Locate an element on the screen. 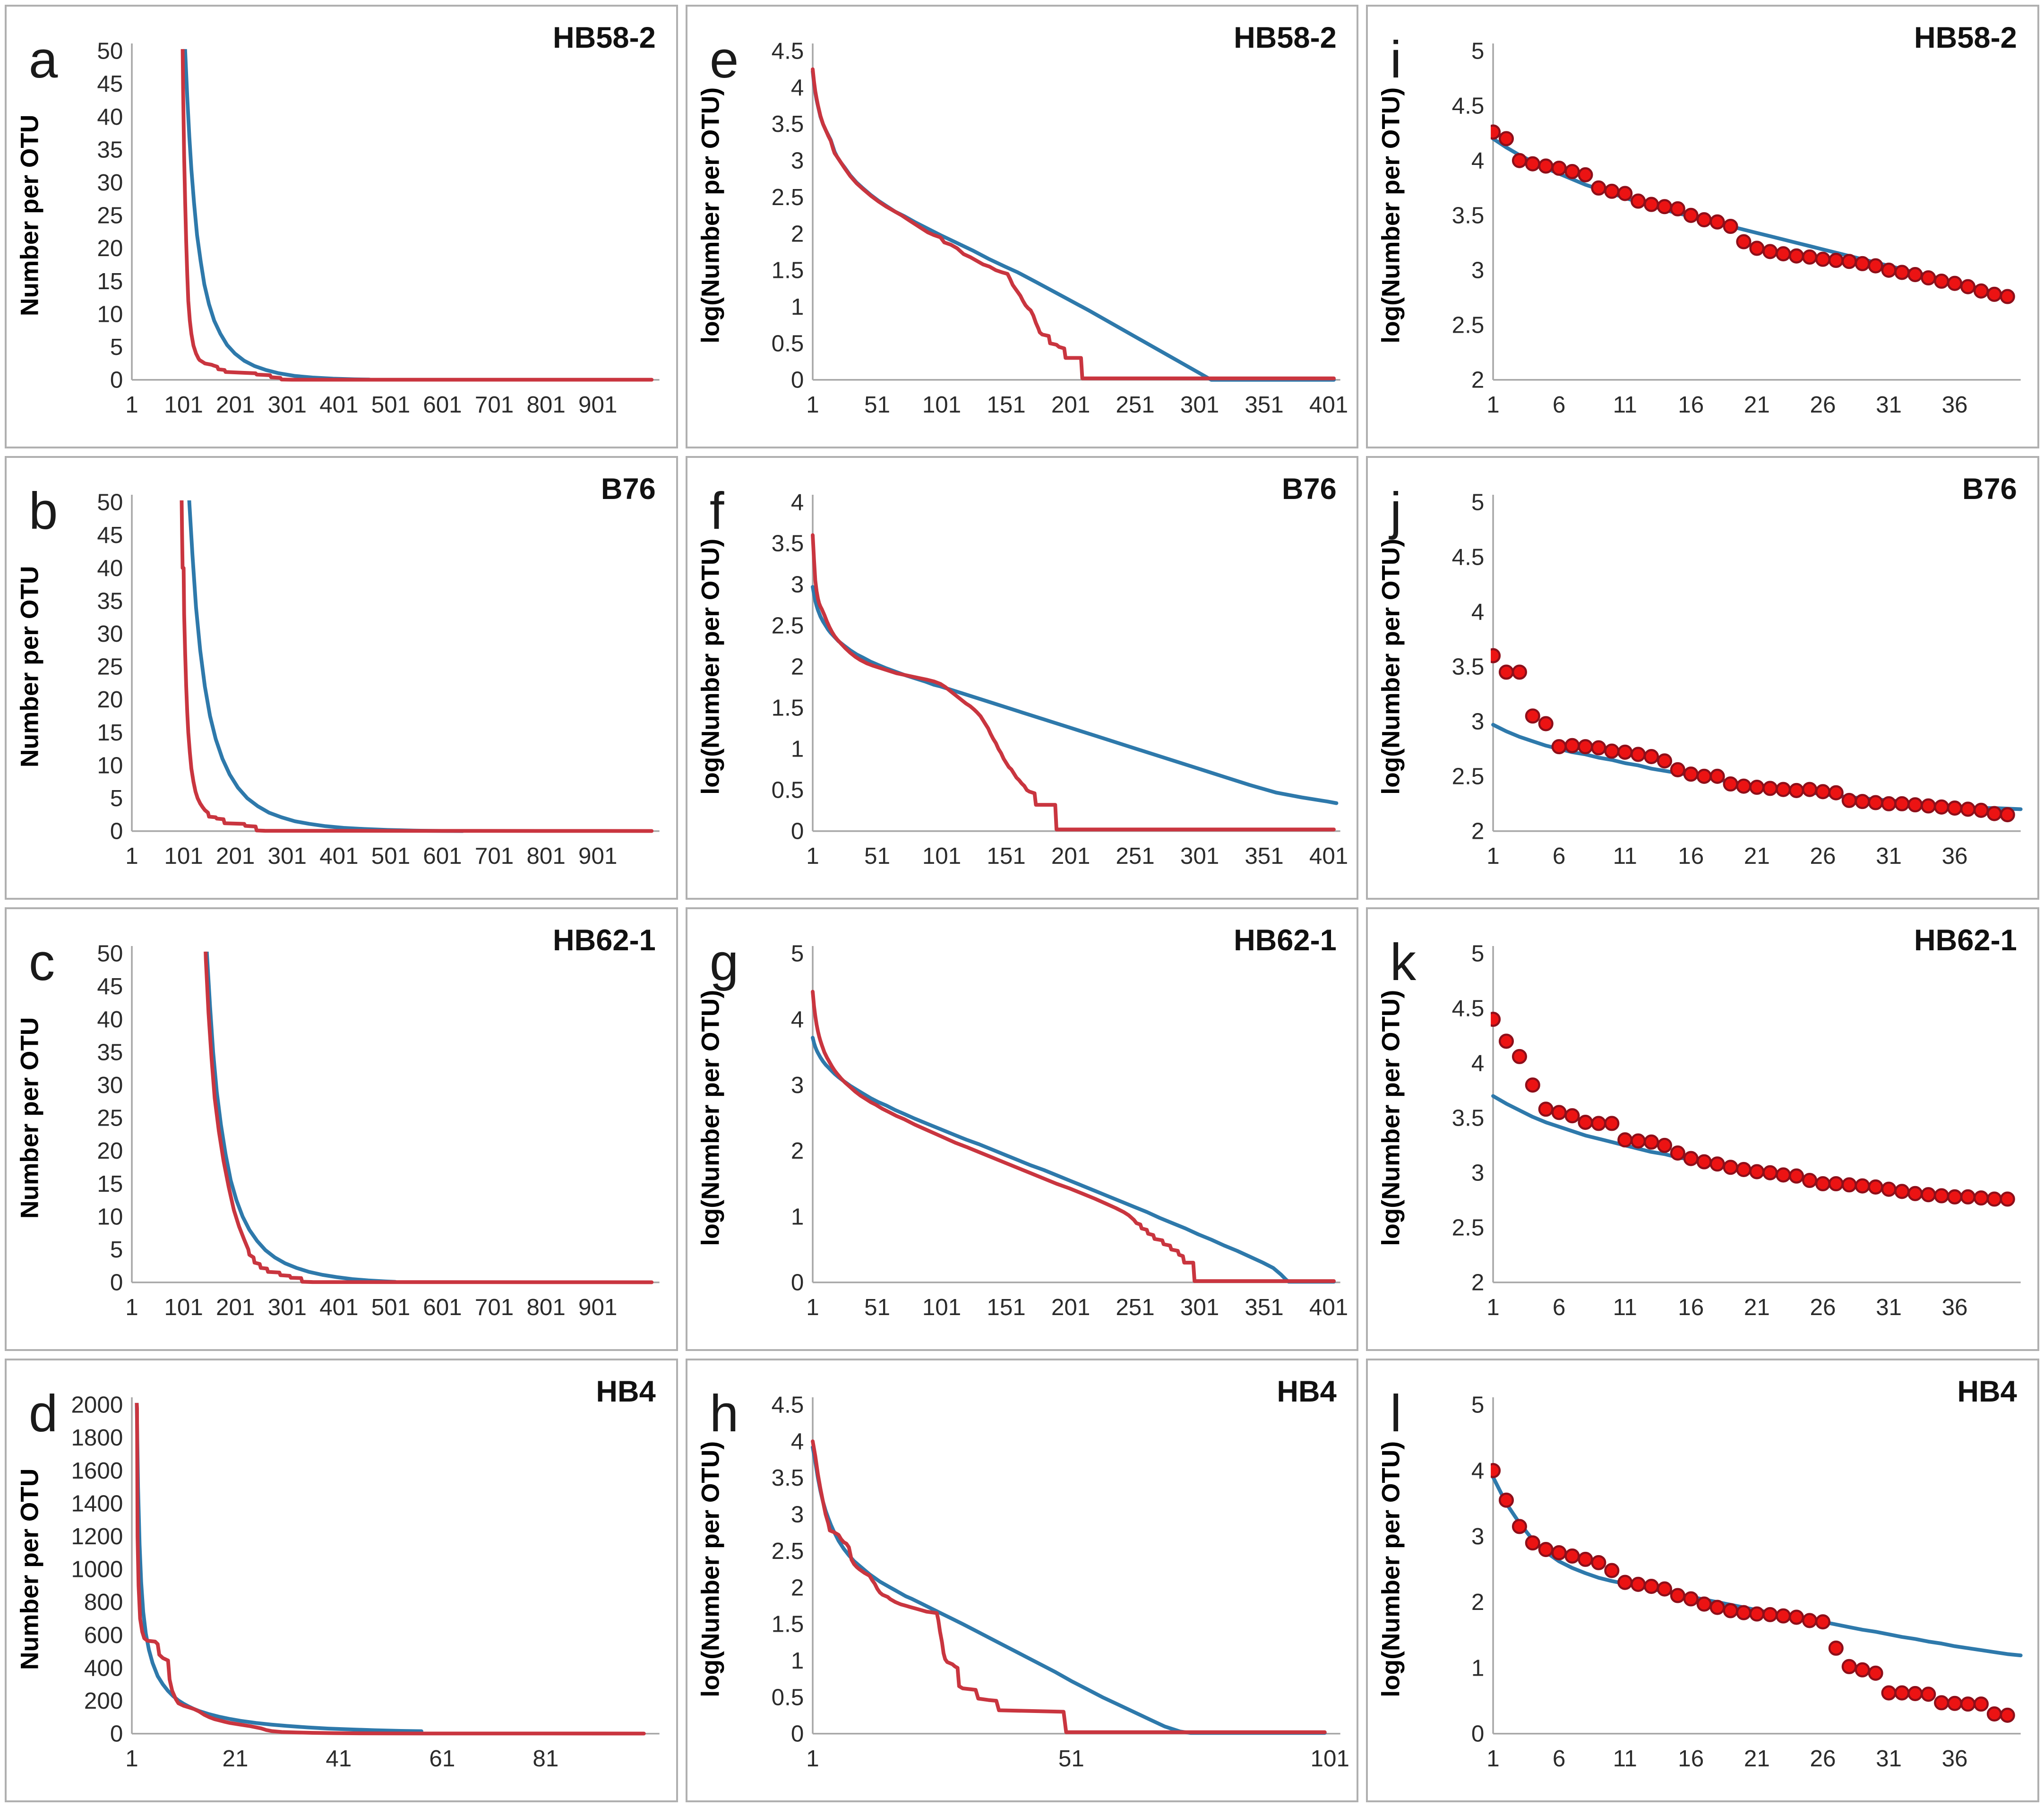  sample-label: HB4 is located at coordinates (1987, 1391).